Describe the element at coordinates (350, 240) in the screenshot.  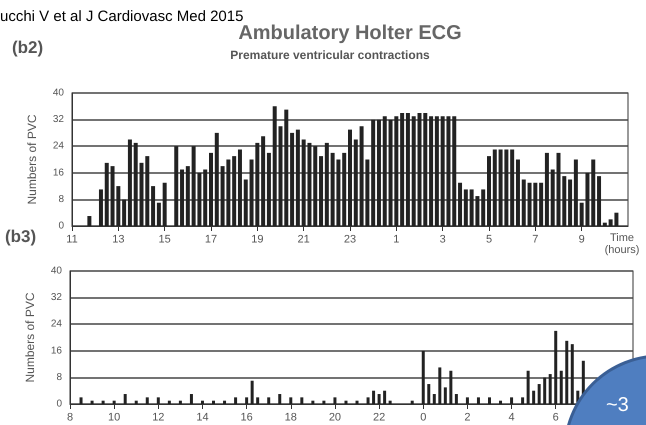
I see `x-tick-label: 23` at that location.